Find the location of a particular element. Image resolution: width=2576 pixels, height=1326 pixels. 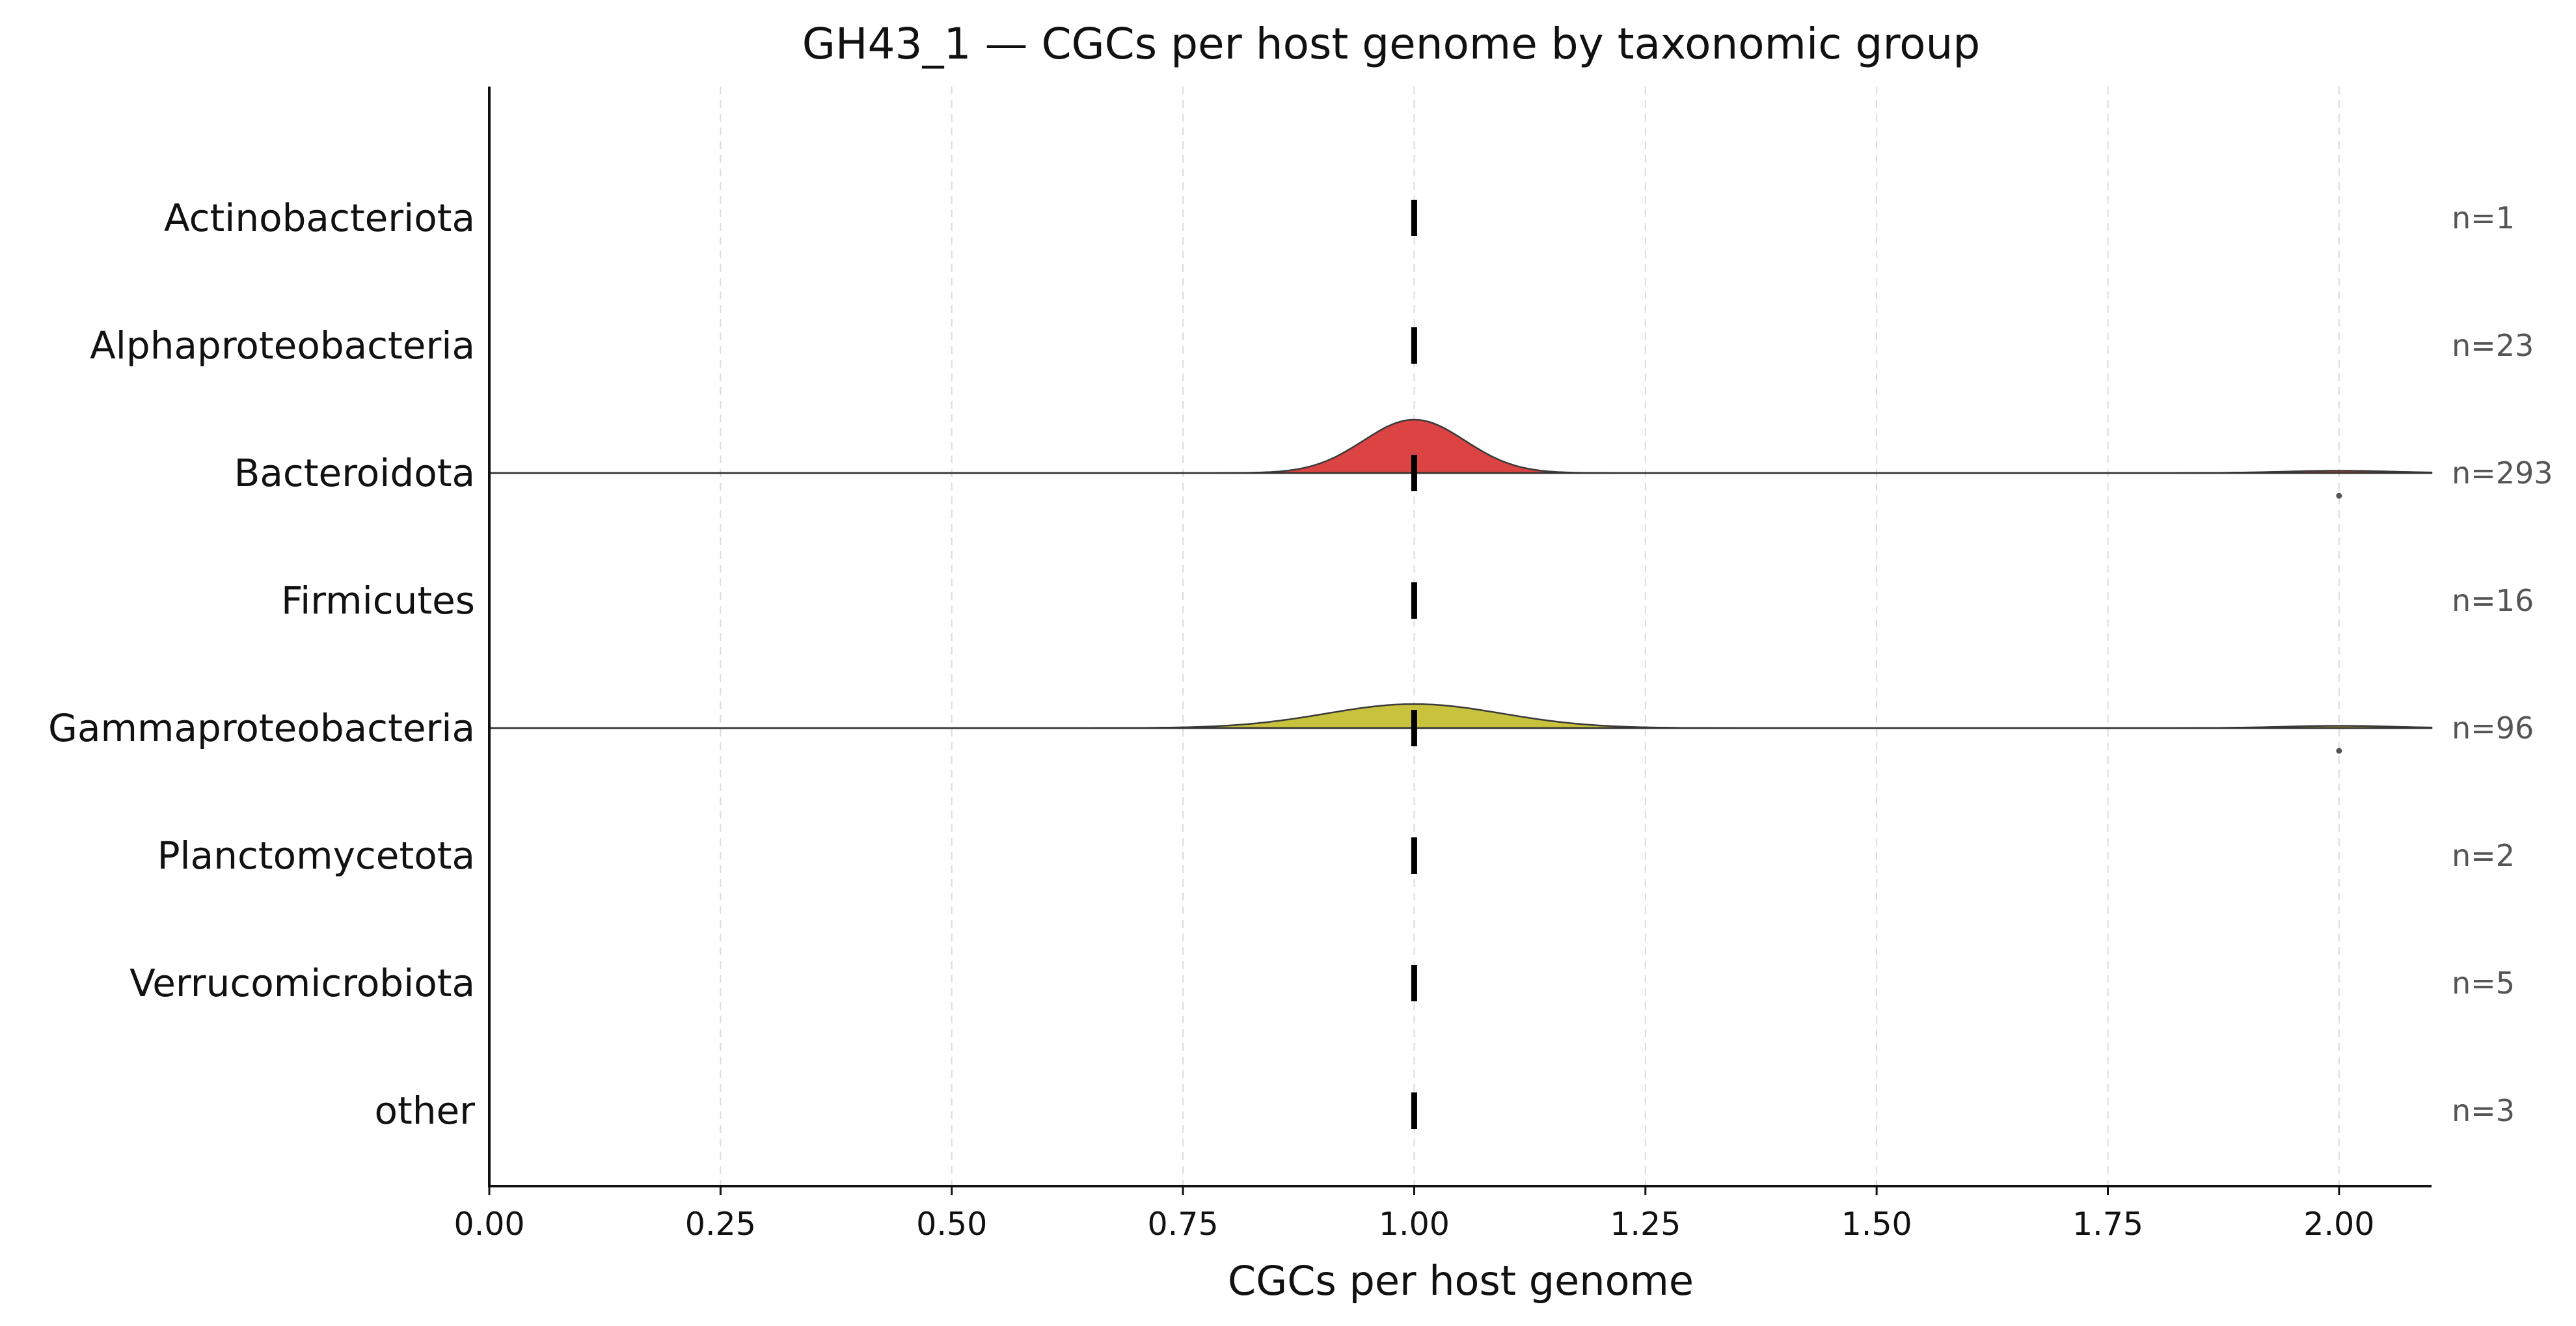

x-tick-label: 2.00 is located at coordinates (2338, 1225).